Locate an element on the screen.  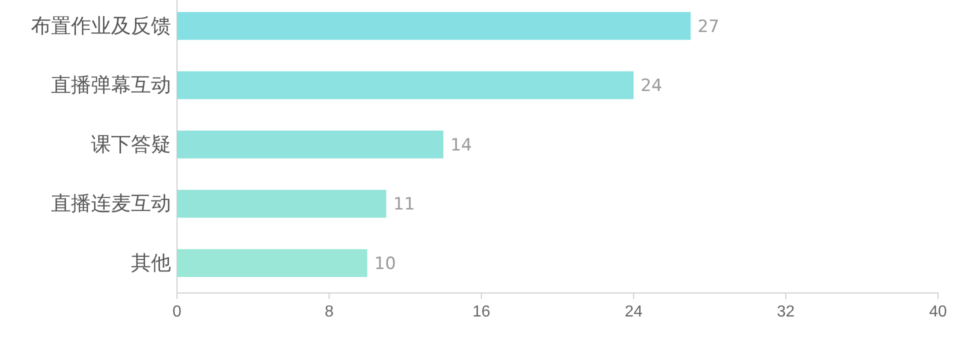
y-tick-label: 其他 is located at coordinates (151, 263).